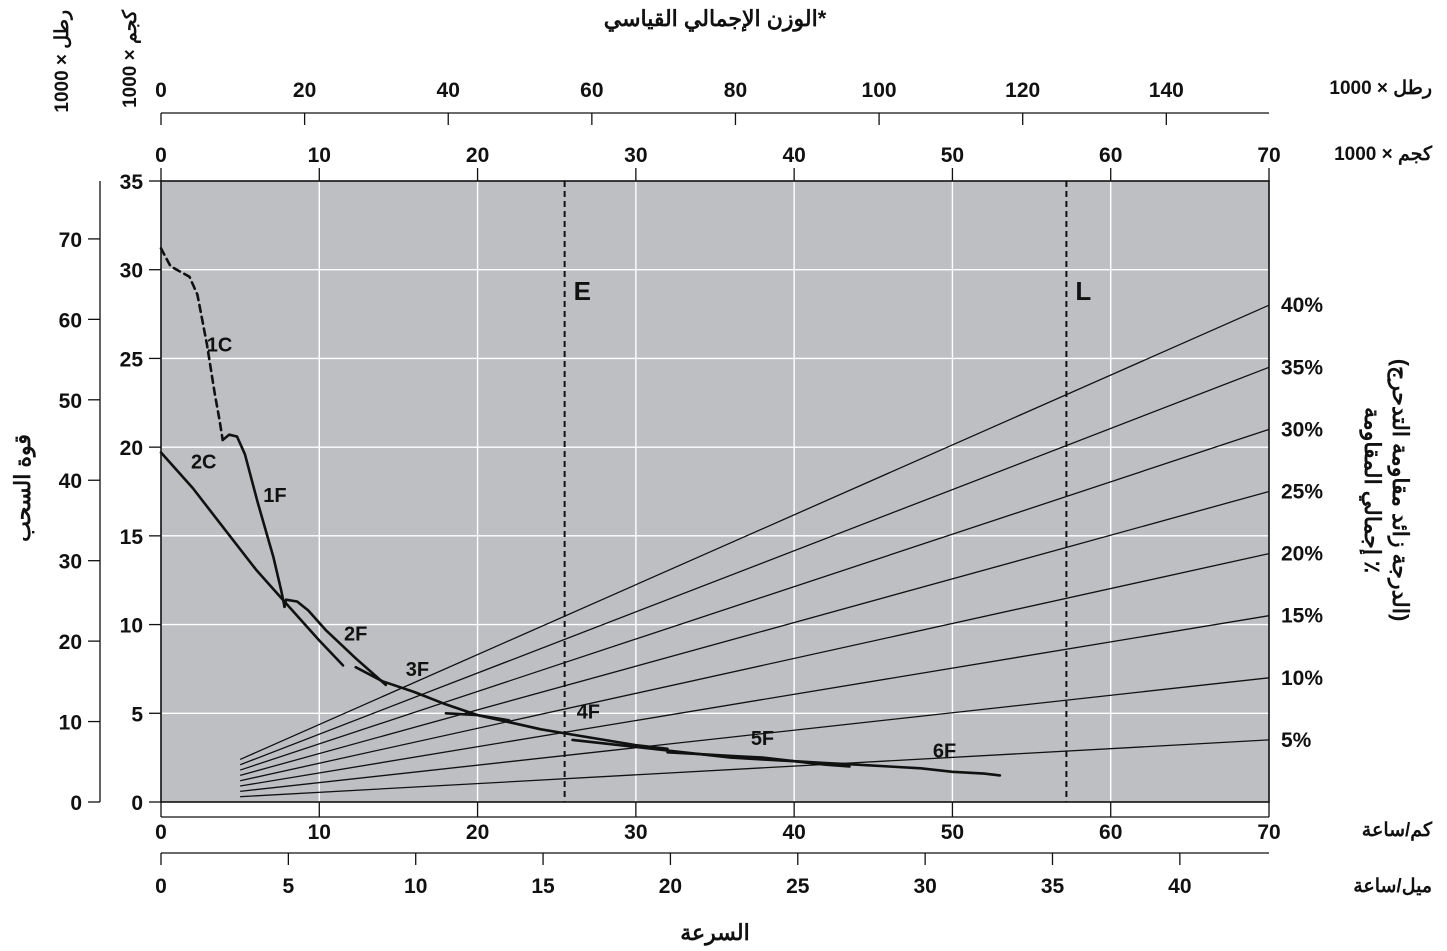  Describe the element at coordinates (1179, 886) in the screenshot. I see `tick-label-speed-mph: 40` at that location.